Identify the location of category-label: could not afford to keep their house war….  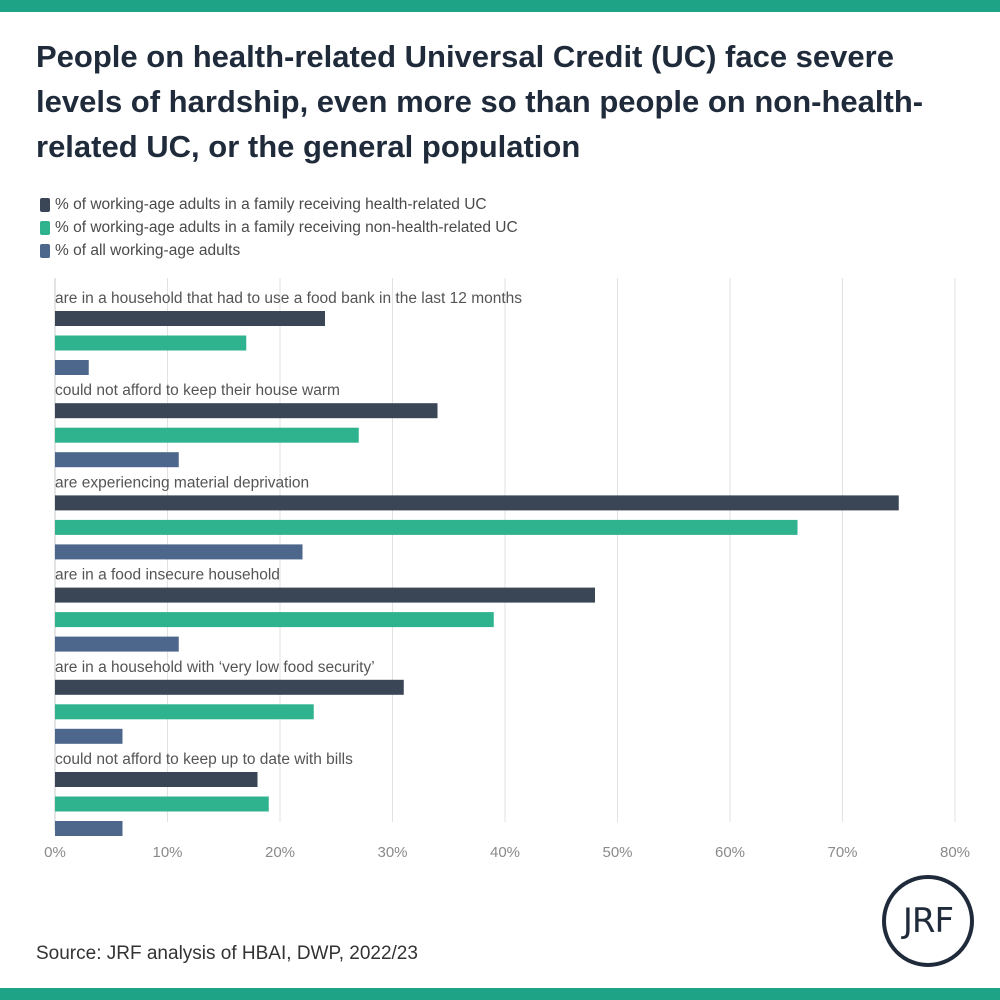
(197, 390).